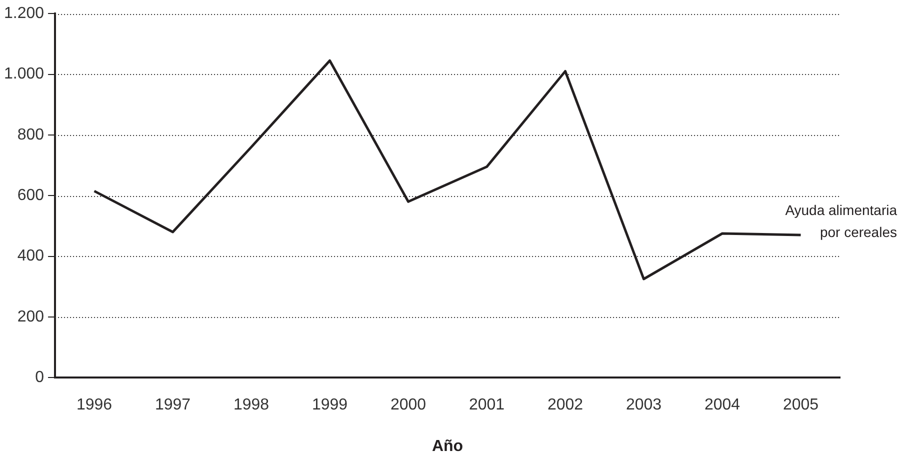  Describe the element at coordinates (30, 256) in the screenshot. I see `y-tick-label: 400` at that location.